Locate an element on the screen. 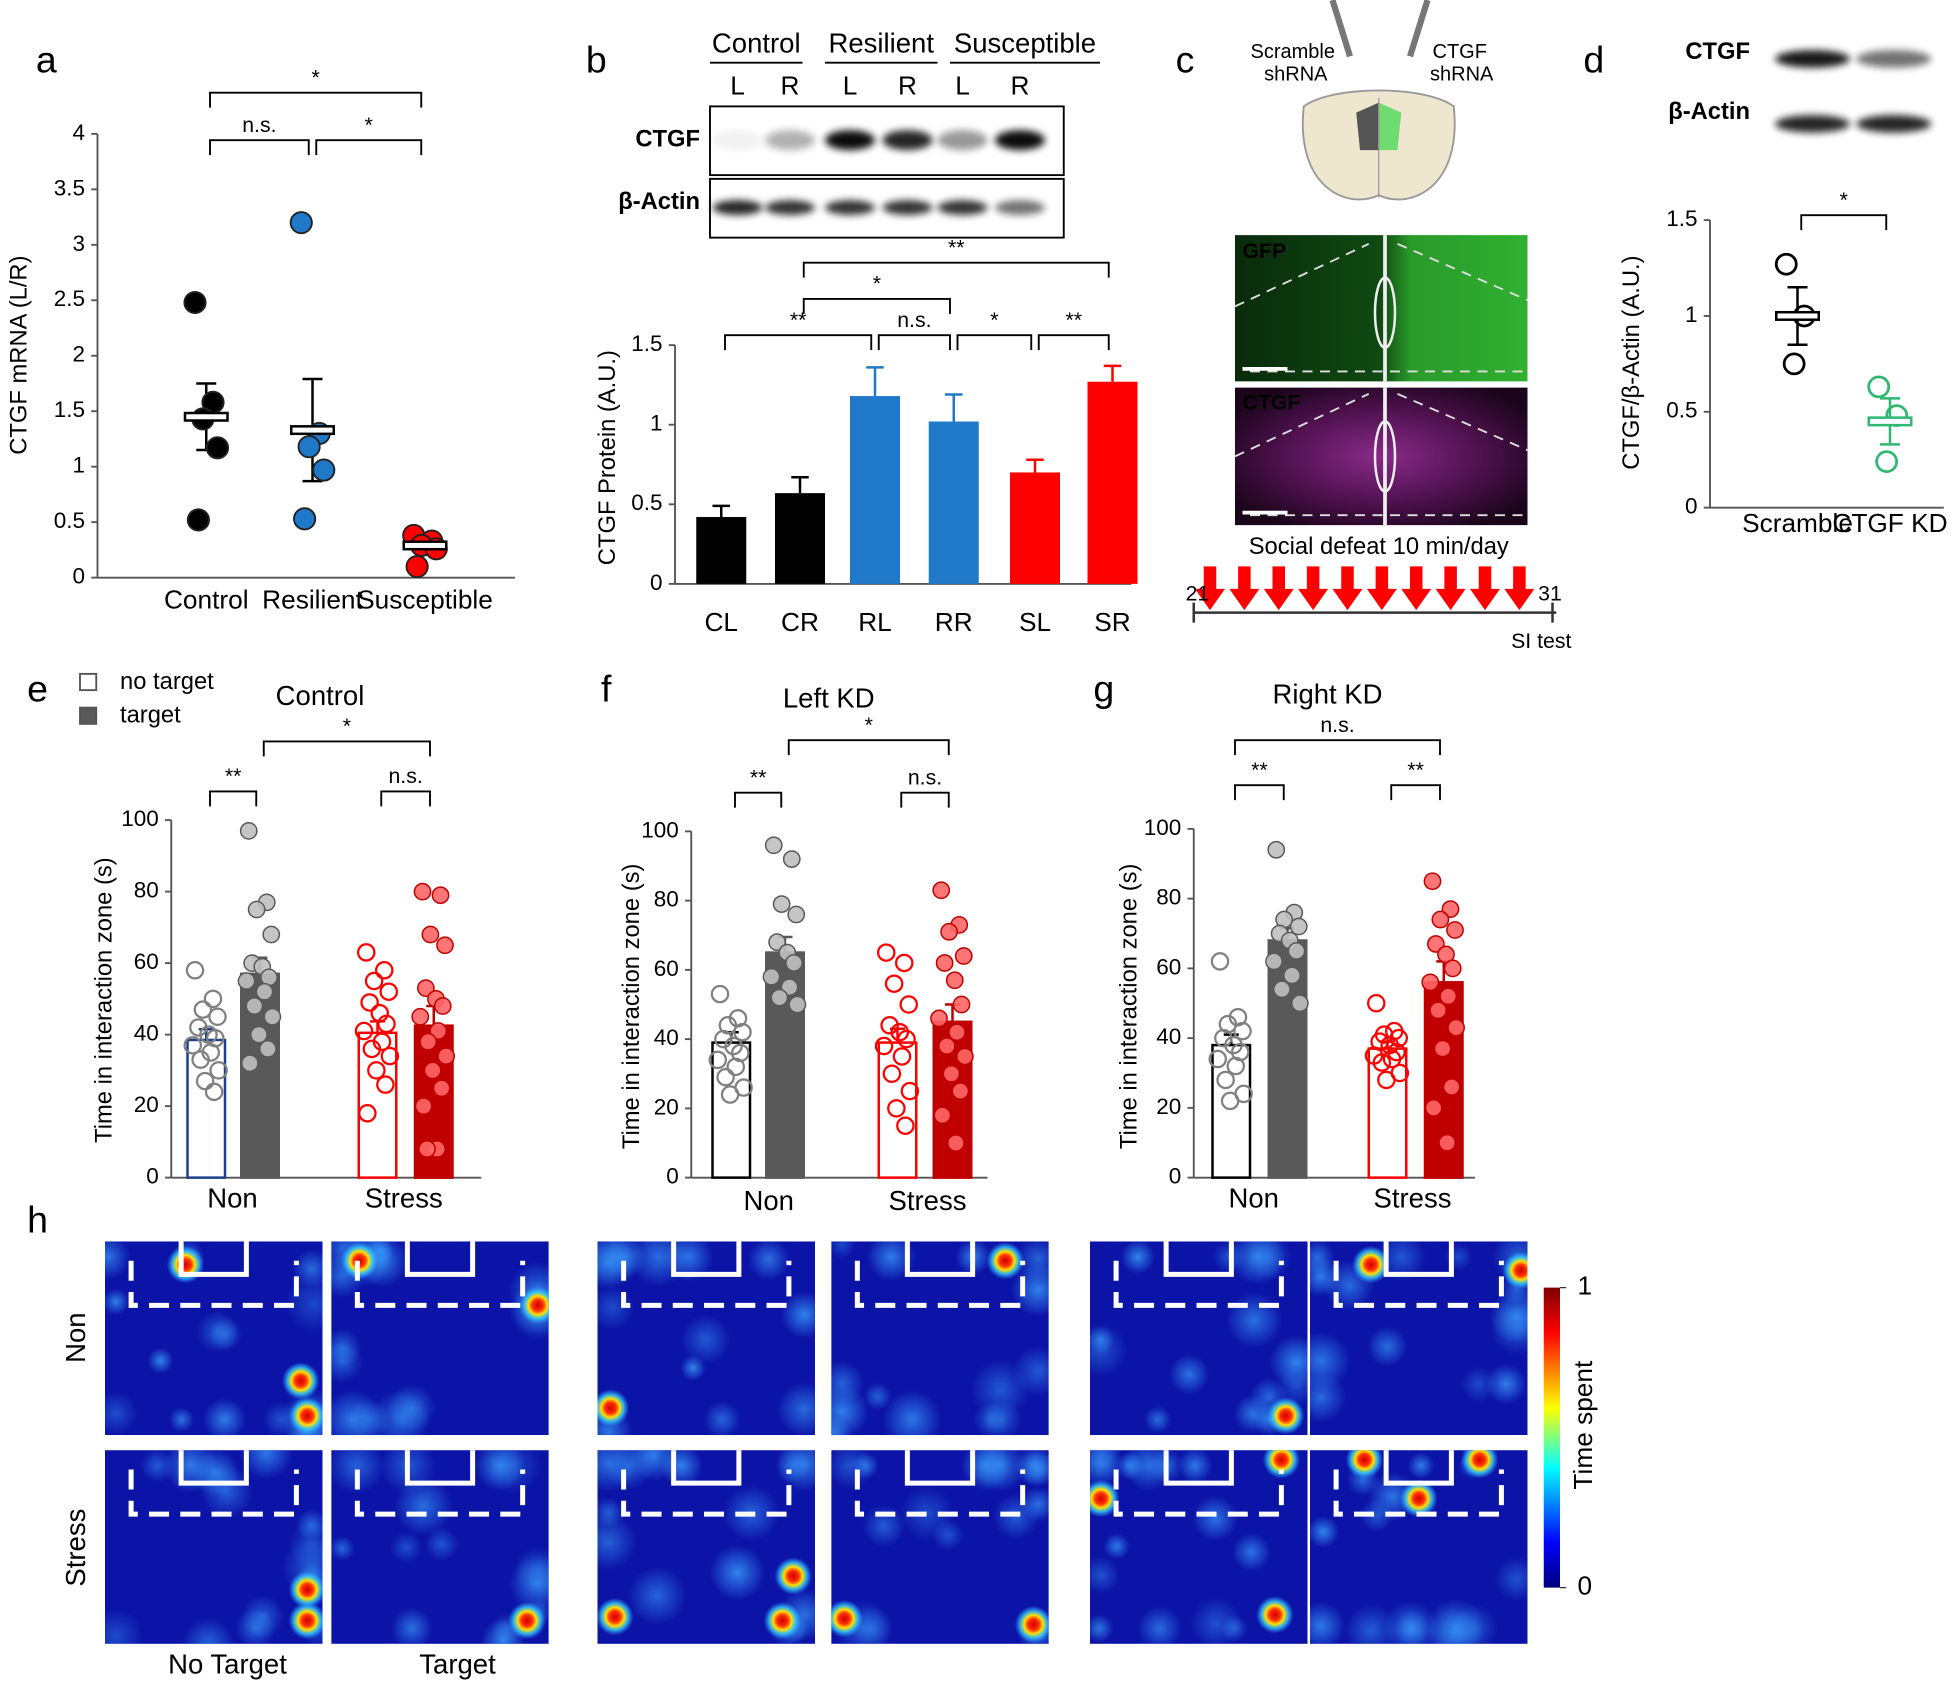  y-axis-label: CTGF Protein (A.U.) is located at coordinates (607, 457).